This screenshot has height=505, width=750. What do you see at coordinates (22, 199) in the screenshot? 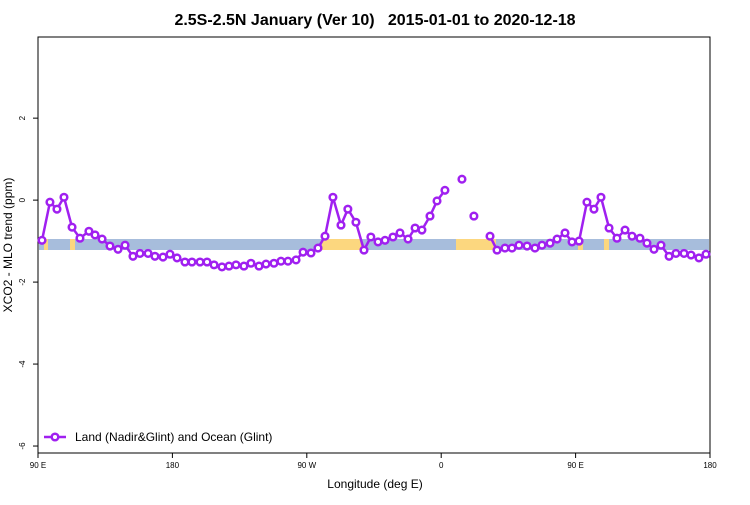
I see `y-tick-label: 0` at bounding box center [22, 199].